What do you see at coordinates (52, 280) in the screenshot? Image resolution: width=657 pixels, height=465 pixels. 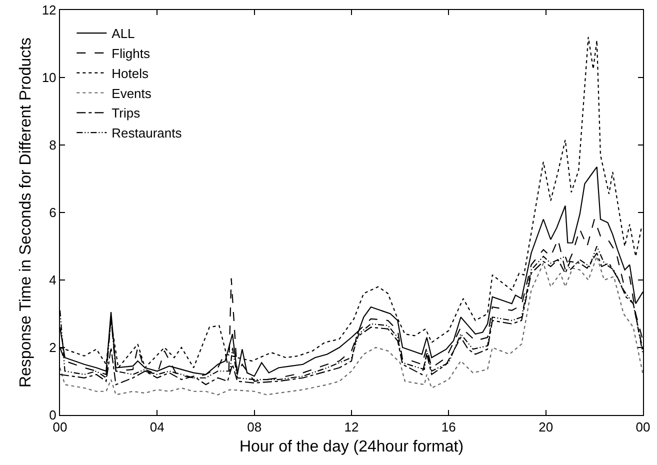 I see `y-tick-label: 4` at bounding box center [52, 280].